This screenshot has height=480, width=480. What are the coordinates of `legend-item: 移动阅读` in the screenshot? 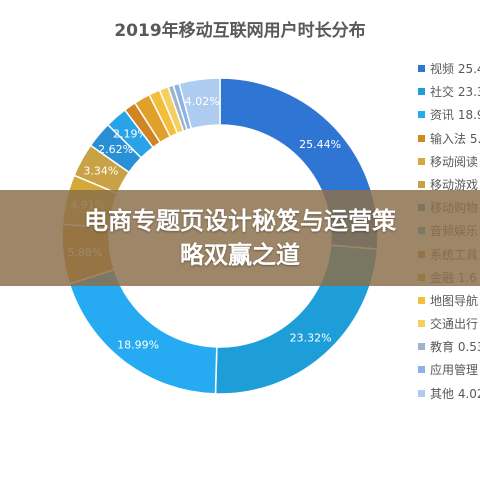 It's located at (449, 162).